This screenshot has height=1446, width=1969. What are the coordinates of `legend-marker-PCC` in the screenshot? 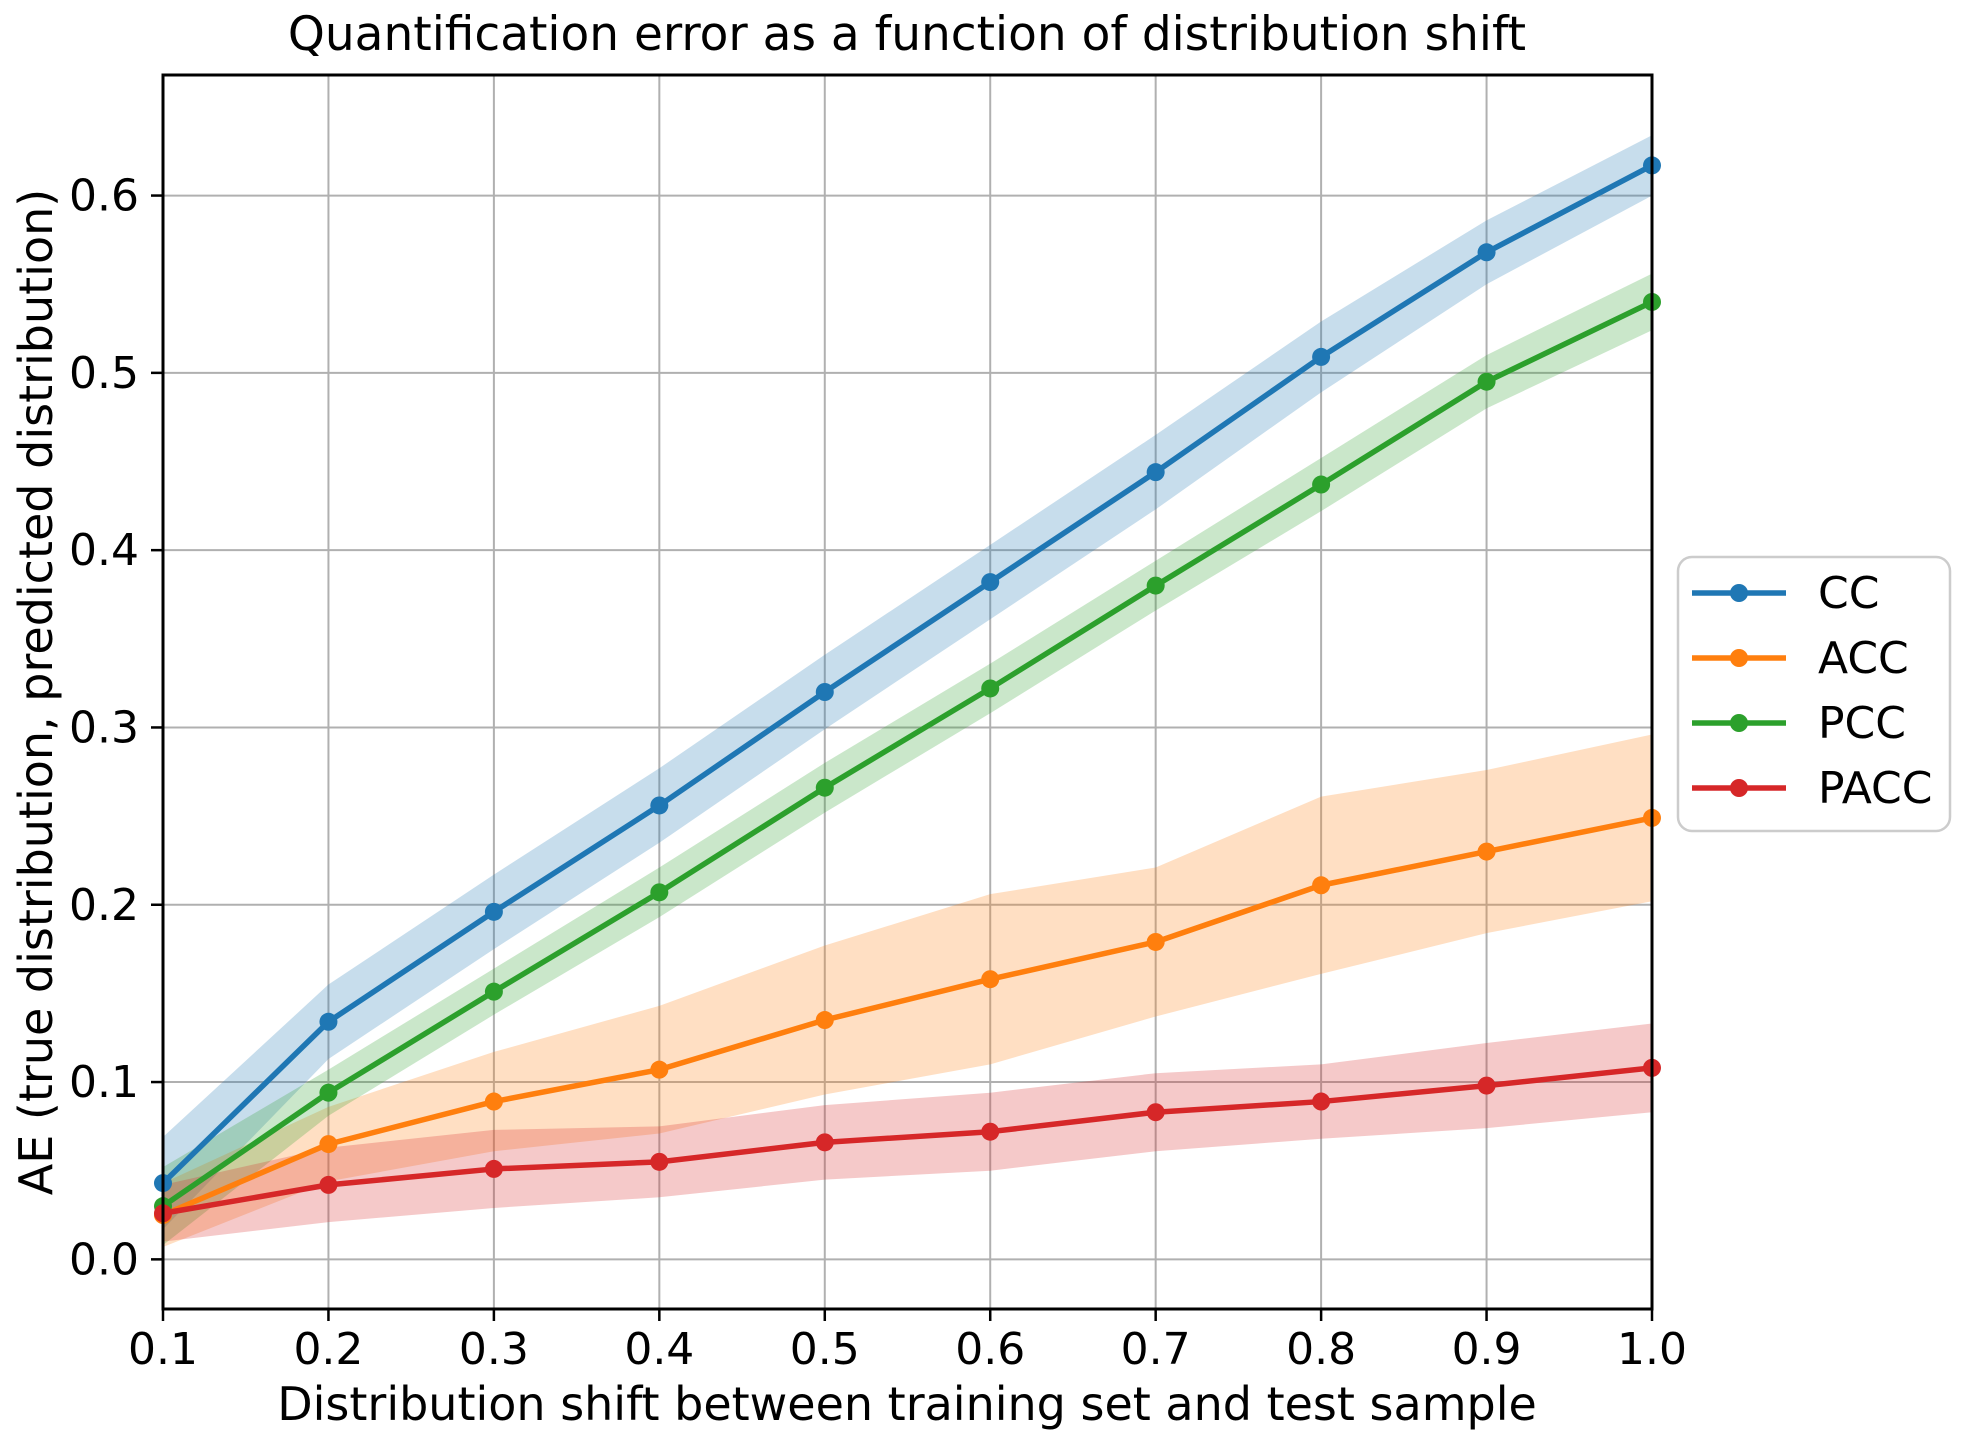 It's located at (1739, 723).